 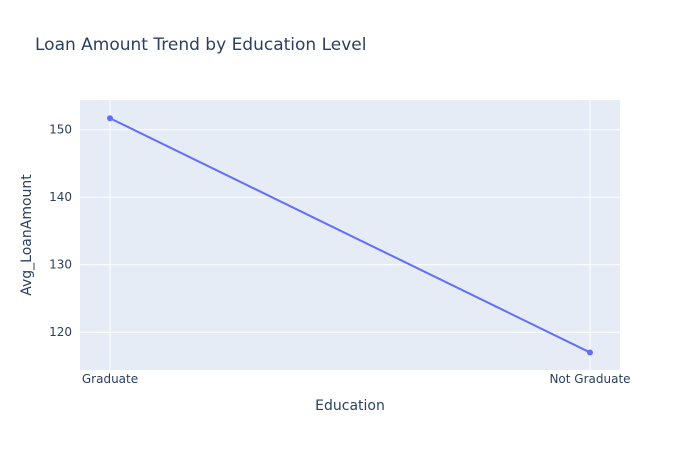 I want to click on y-tick-label: 120, so click(x=60, y=332).